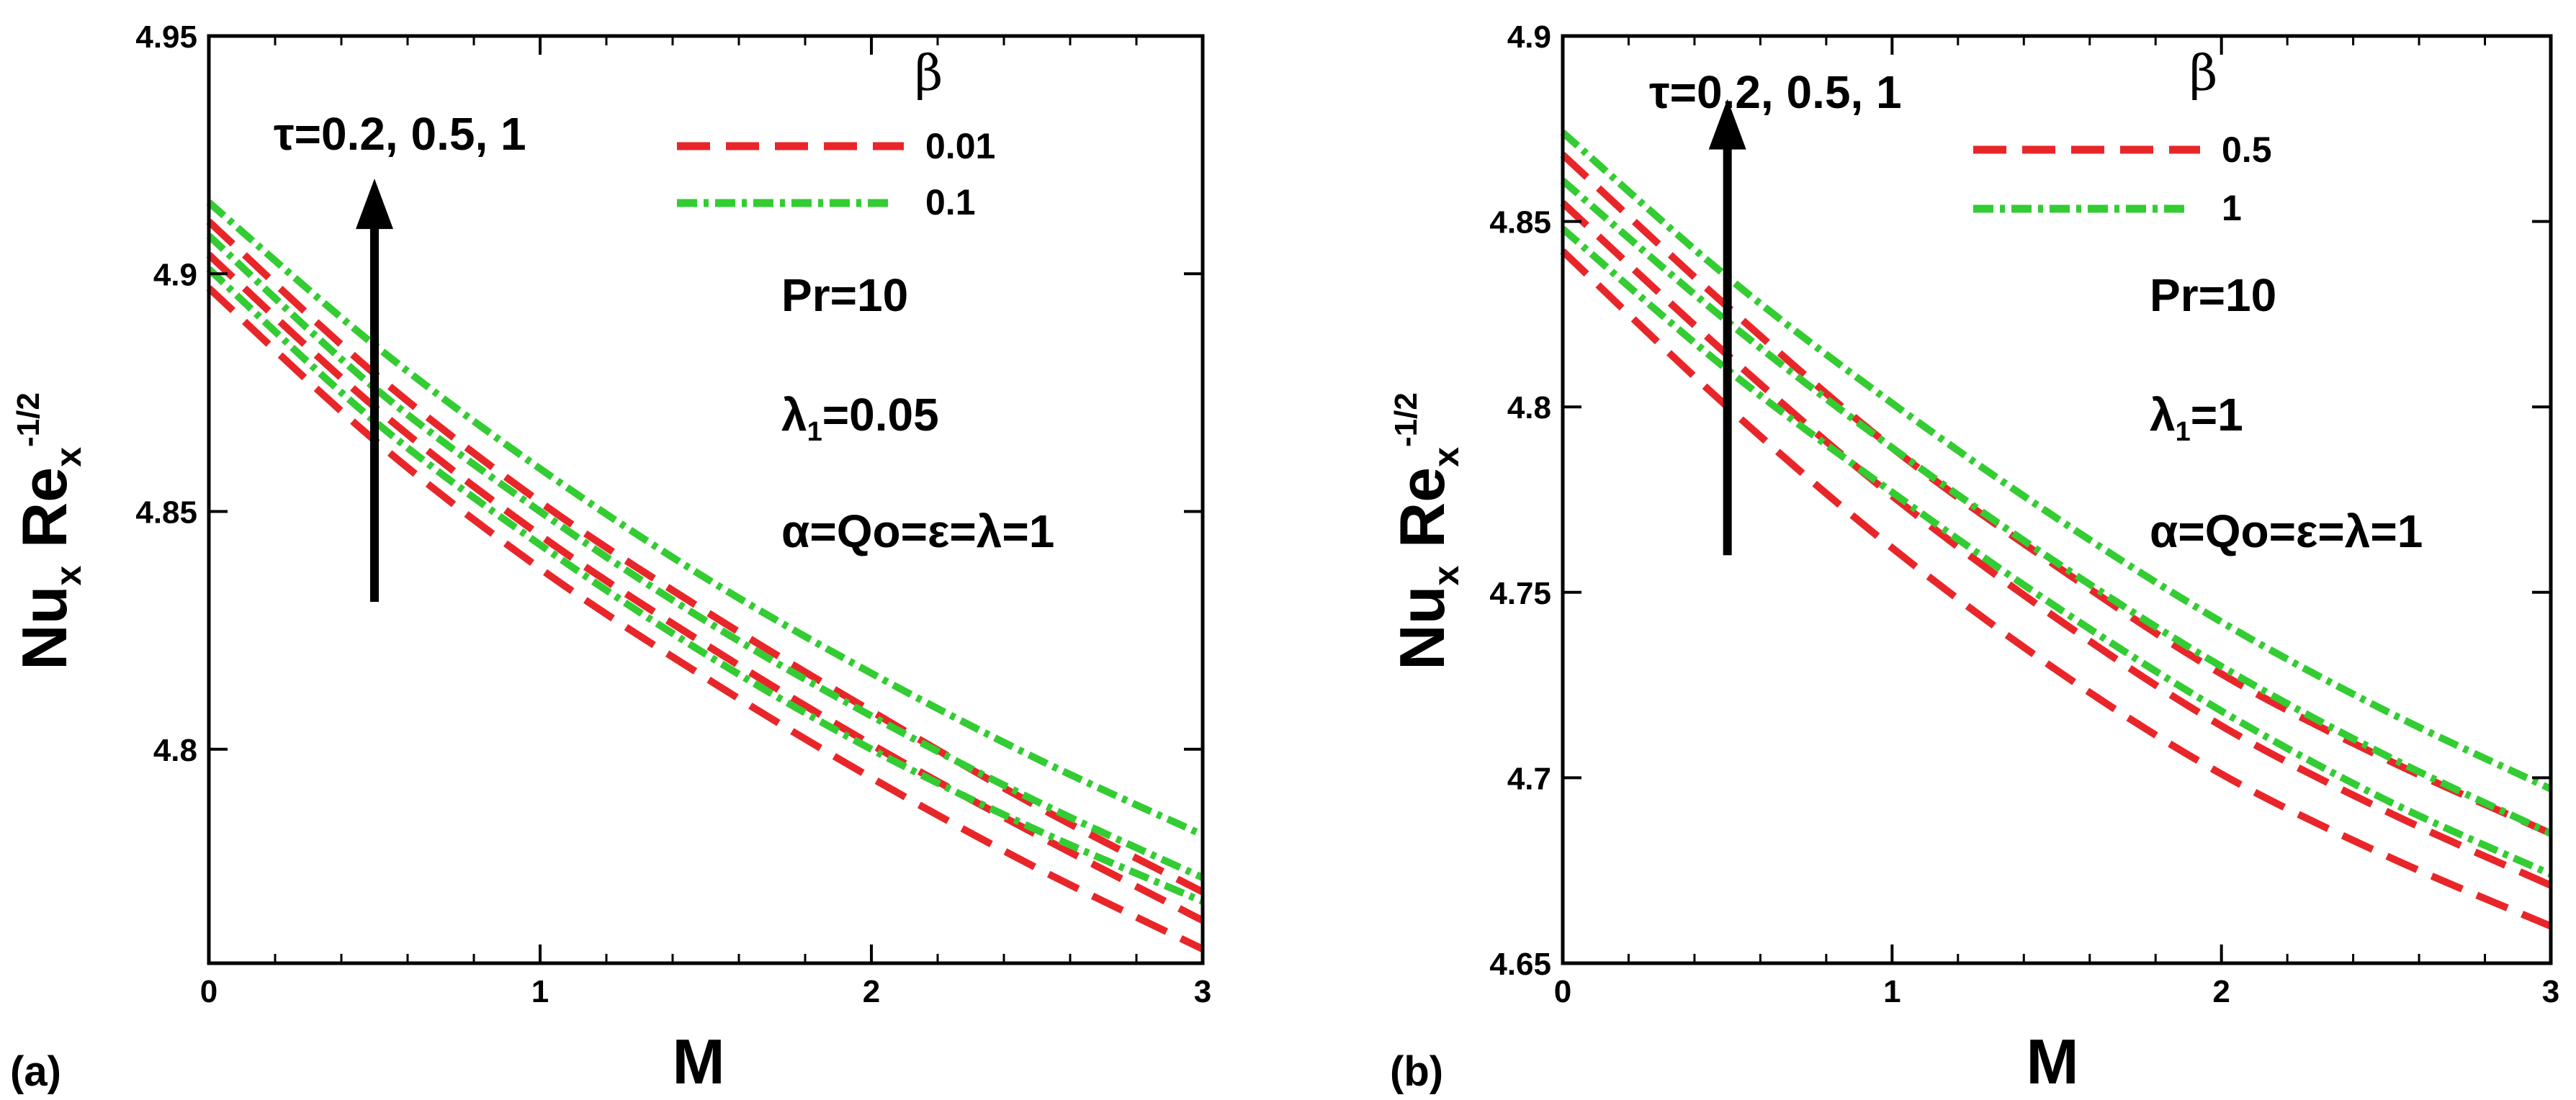  I want to click on x-tick-label-b-3: 3, so click(2550, 991).